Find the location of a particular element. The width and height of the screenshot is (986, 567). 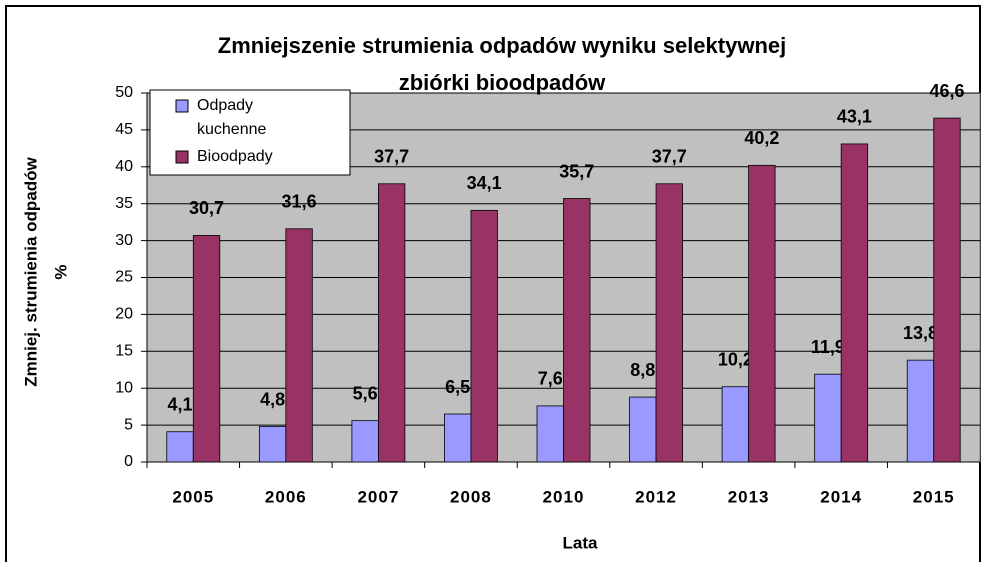

data-label: 7,6 is located at coordinates (550, 379).